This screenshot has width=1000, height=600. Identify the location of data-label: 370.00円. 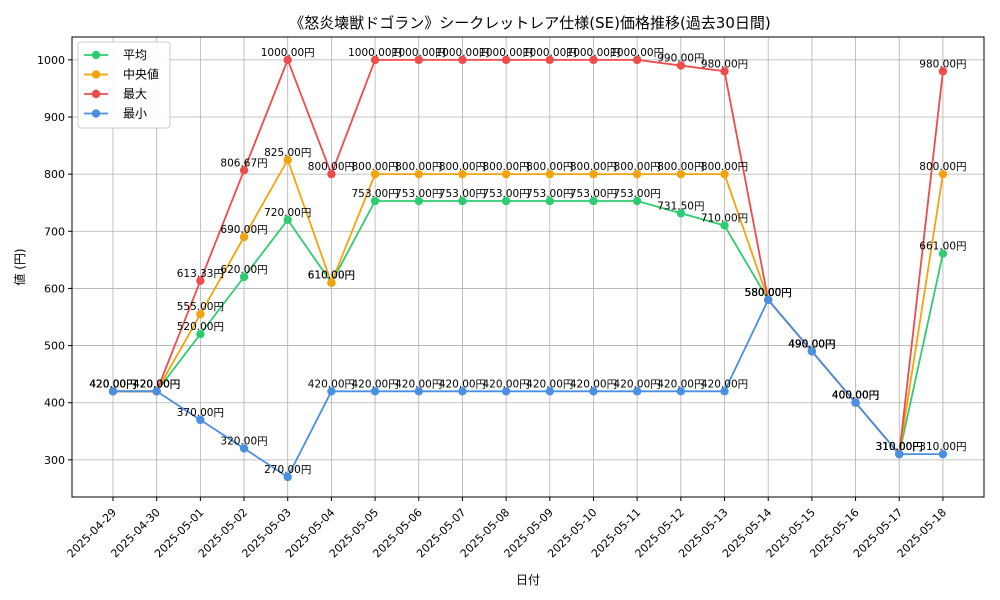
(200, 413).